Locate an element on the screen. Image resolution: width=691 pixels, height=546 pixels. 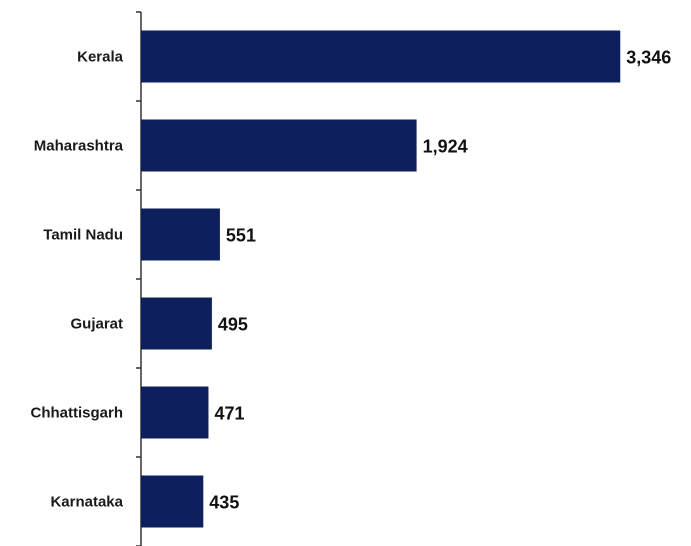
value-label: 495 is located at coordinates (233, 325).